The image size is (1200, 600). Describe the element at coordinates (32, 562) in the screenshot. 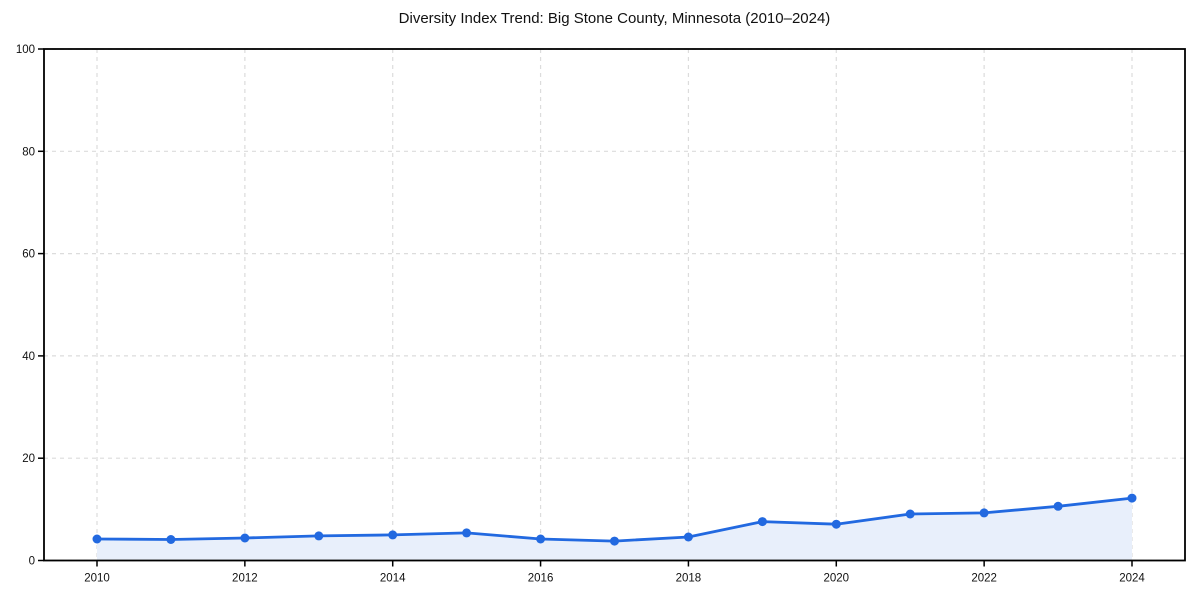

I see `y-tick-label: 0` at that location.